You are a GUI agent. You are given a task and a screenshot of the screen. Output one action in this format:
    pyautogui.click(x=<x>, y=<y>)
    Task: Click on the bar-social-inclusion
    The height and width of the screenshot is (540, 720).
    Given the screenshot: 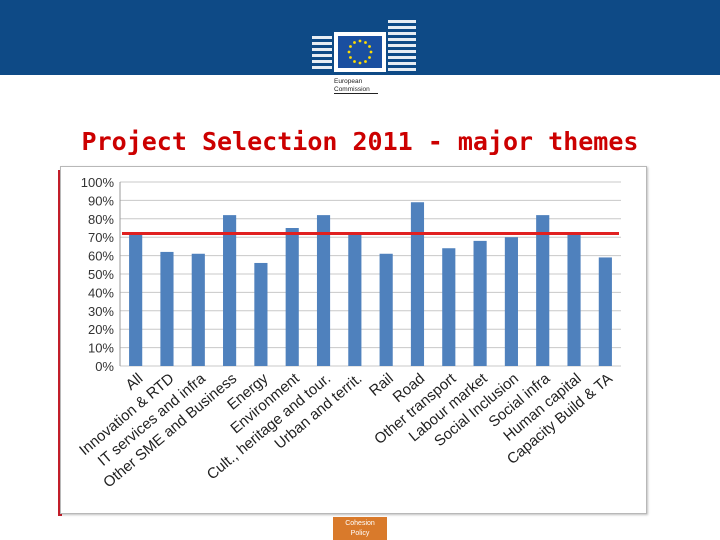 What is the action you would take?
    pyautogui.click(x=511, y=301)
    